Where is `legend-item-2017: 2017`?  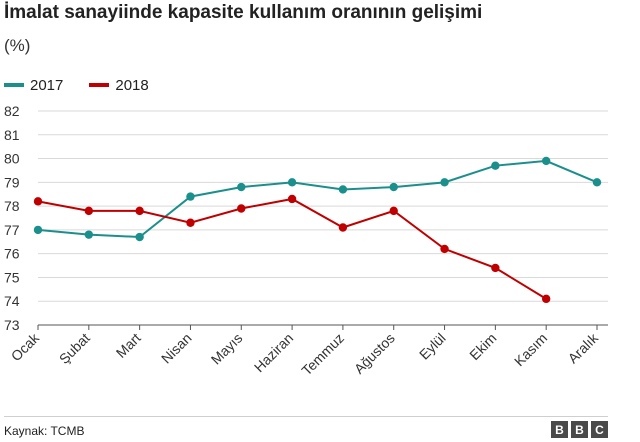 legend-item-2017: 2017 is located at coordinates (33, 85).